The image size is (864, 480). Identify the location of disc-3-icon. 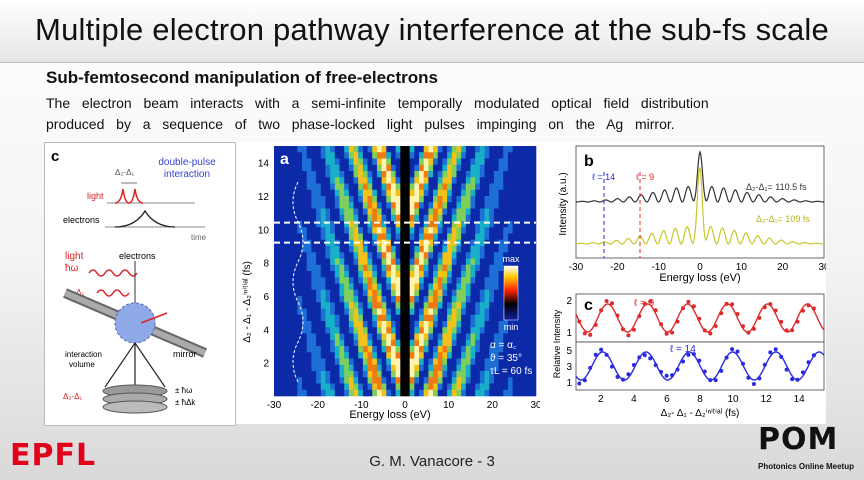
(135, 407).